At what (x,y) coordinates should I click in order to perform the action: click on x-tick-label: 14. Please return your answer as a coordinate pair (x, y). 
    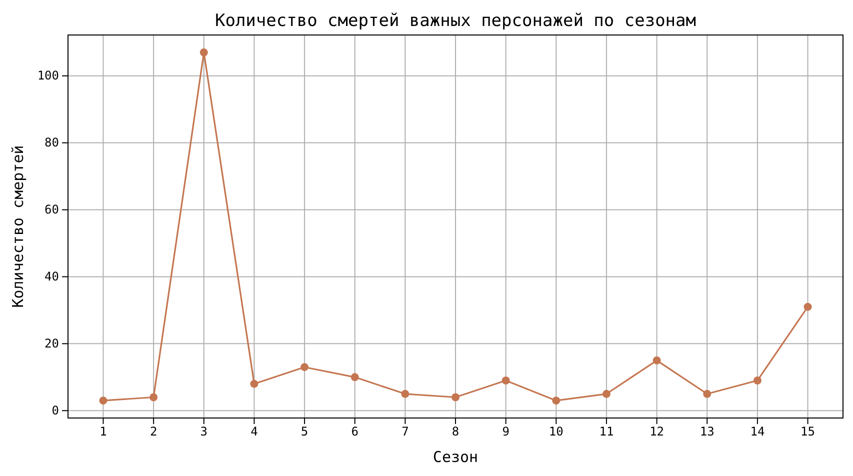
    Looking at the image, I should click on (757, 431).